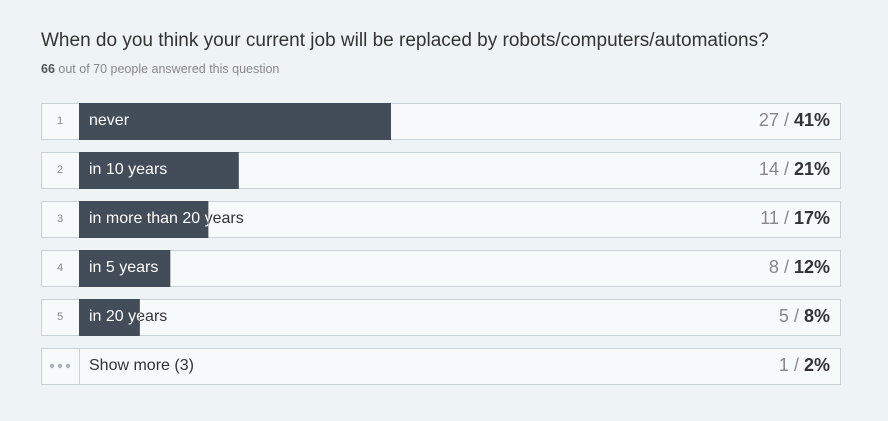 Image resolution: width=888 pixels, height=421 pixels. I want to click on category-label-on-bar: in 10 years, so click(128, 169).